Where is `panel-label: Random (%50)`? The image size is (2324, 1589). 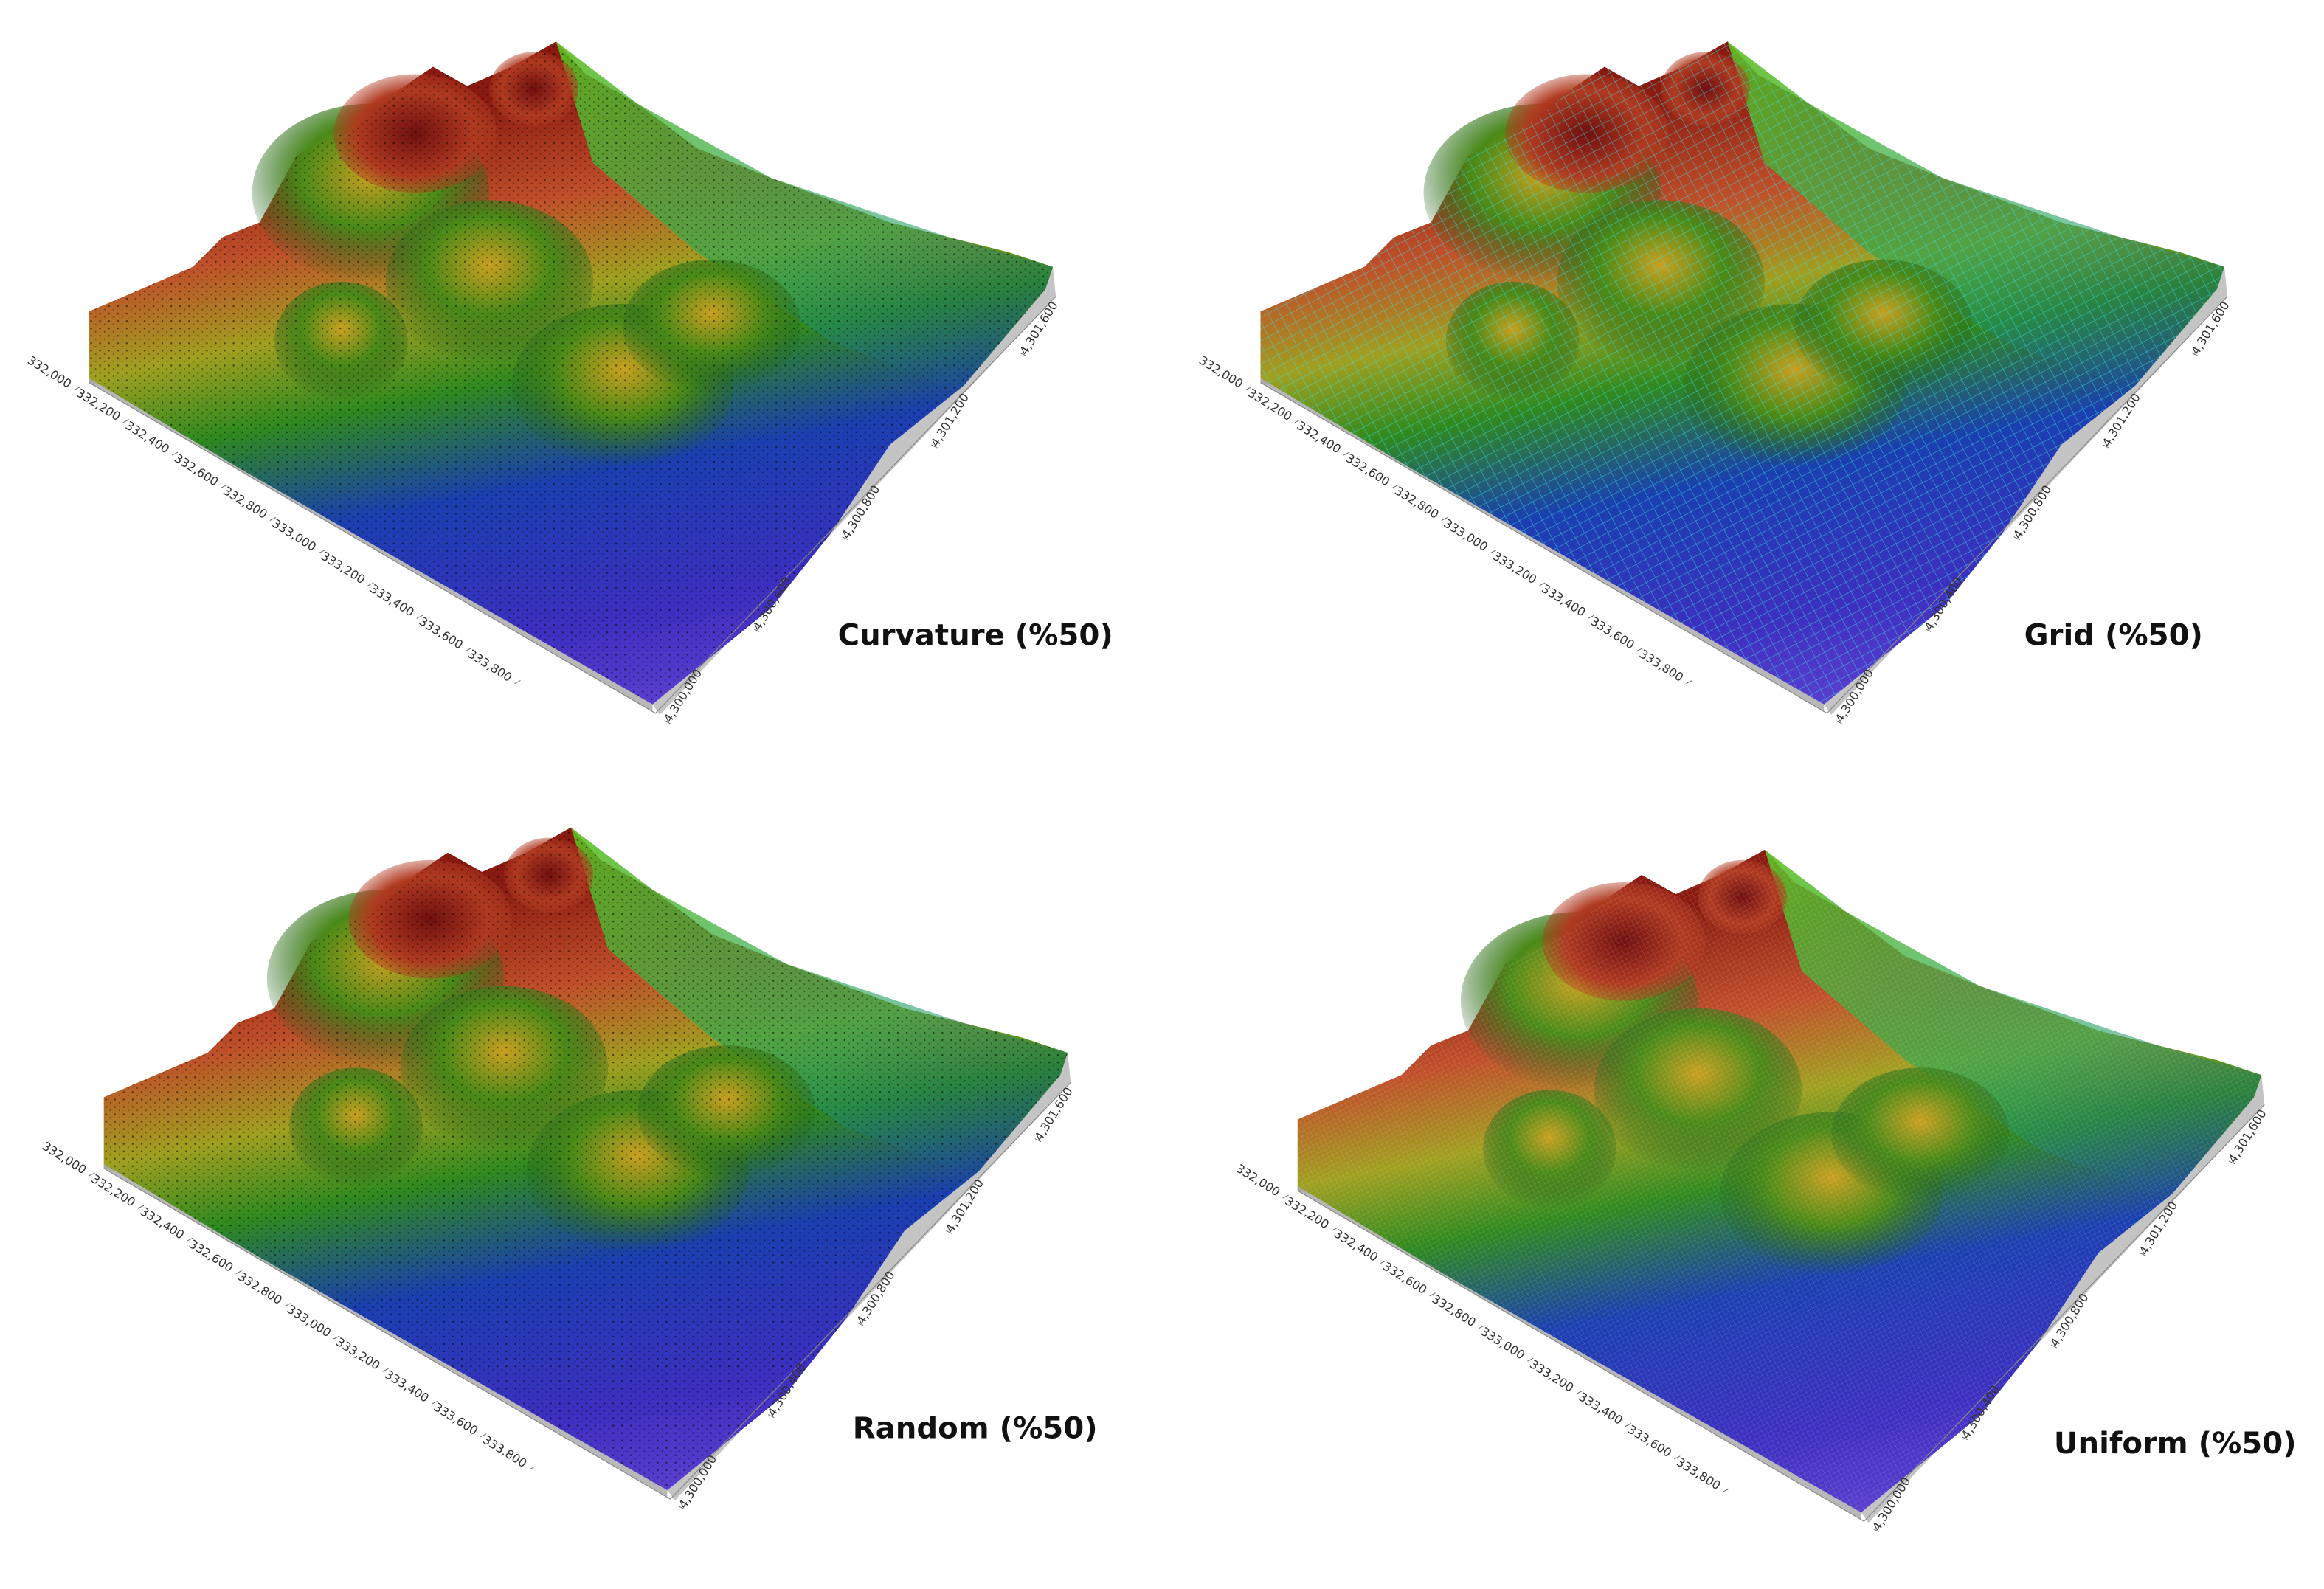 panel-label: Random (%50) is located at coordinates (975, 1429).